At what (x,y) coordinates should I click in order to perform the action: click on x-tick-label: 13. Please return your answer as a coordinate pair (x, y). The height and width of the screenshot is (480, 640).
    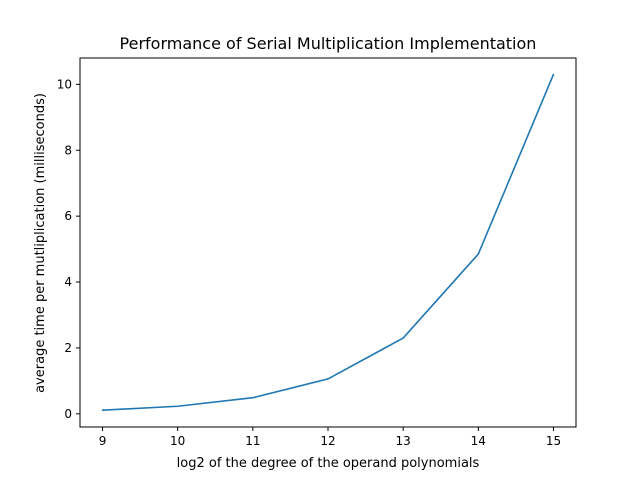
    Looking at the image, I should click on (403, 441).